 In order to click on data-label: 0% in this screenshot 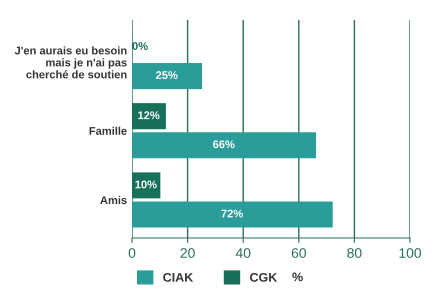, I will do `click(140, 46)`.